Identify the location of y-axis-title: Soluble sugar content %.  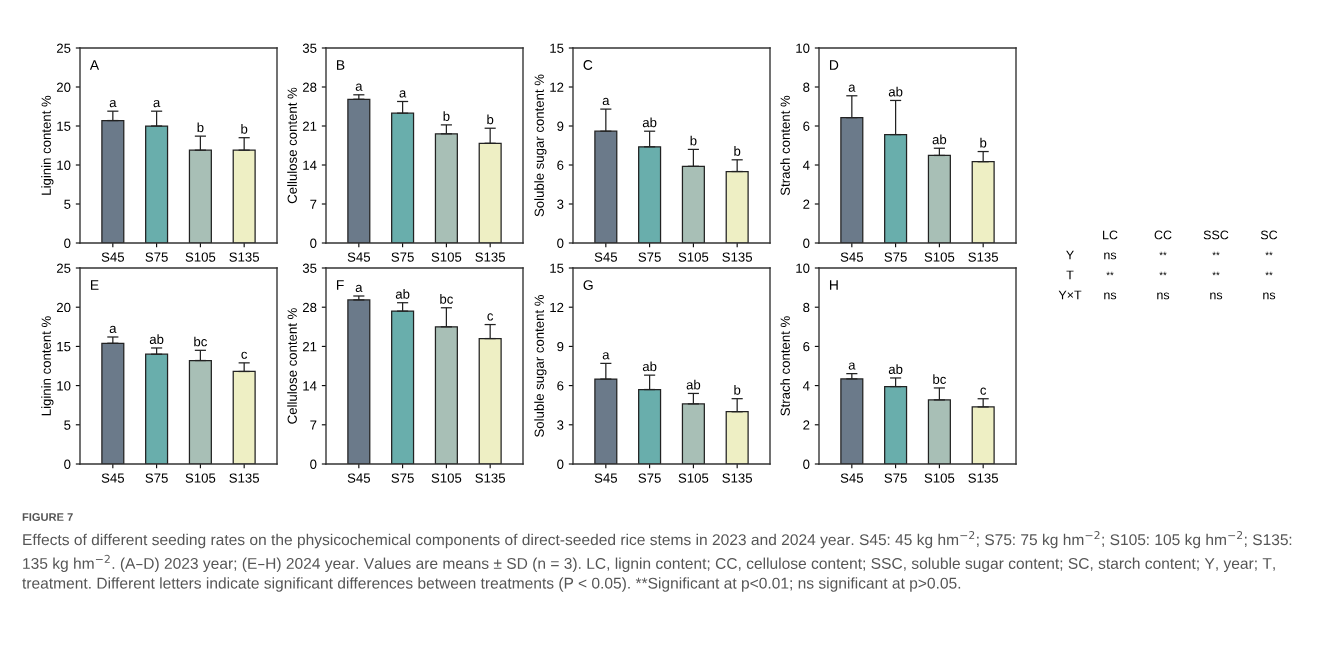
(540, 145).